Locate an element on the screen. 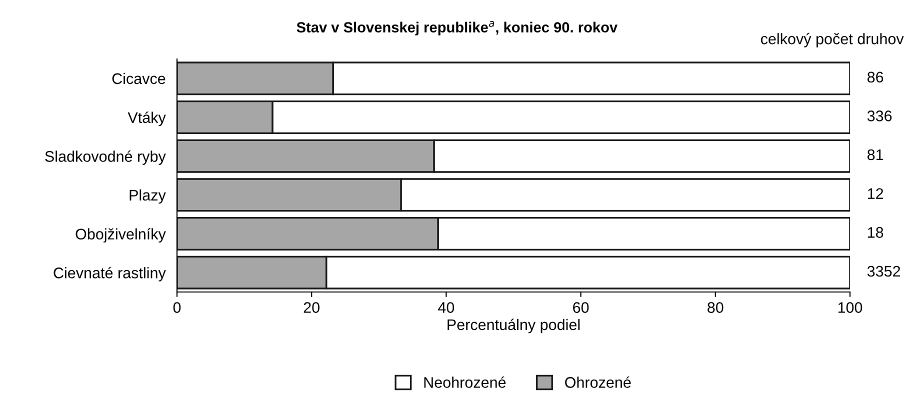  x-tick-label: 100 is located at coordinates (850, 307).